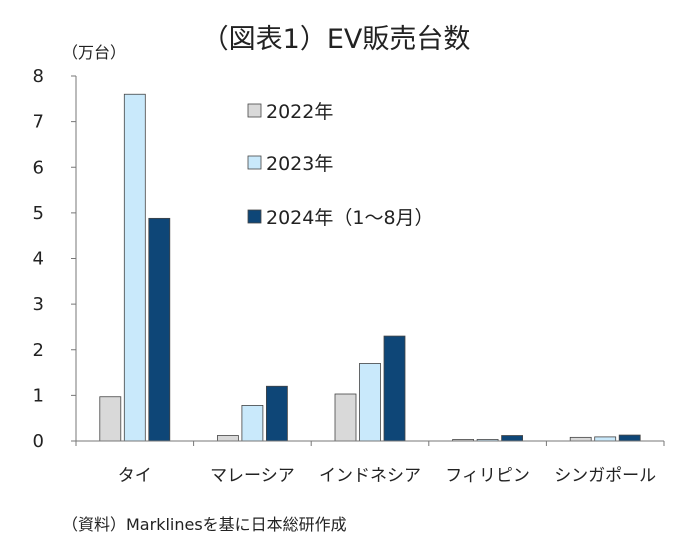 Image resolution: width=680 pixels, height=558 pixels. What do you see at coordinates (370, 463) in the screenshot?
I see `x-axis: タイ マレーシア インドネシア フィリピン シンガポール` at bounding box center [370, 463].